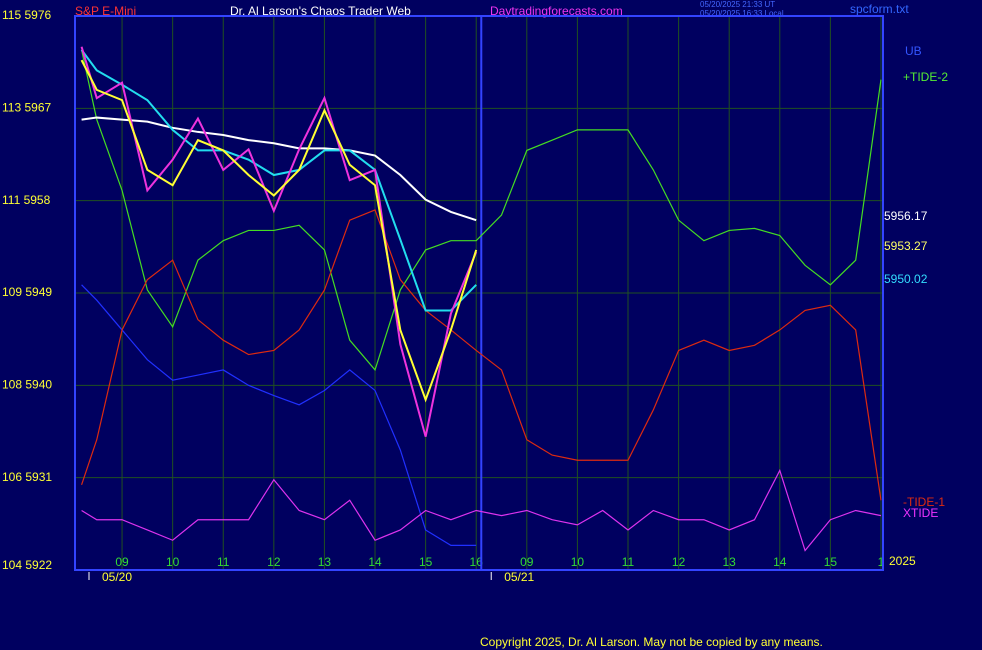  Describe the element at coordinates (913, 51) in the screenshot. I see `annotation: UB` at that location.